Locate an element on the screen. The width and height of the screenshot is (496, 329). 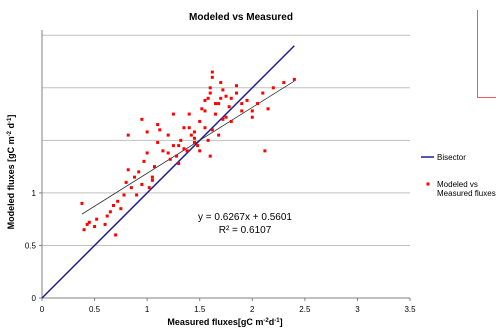
x-tick-label-1: 0.5 is located at coordinates (95, 309).